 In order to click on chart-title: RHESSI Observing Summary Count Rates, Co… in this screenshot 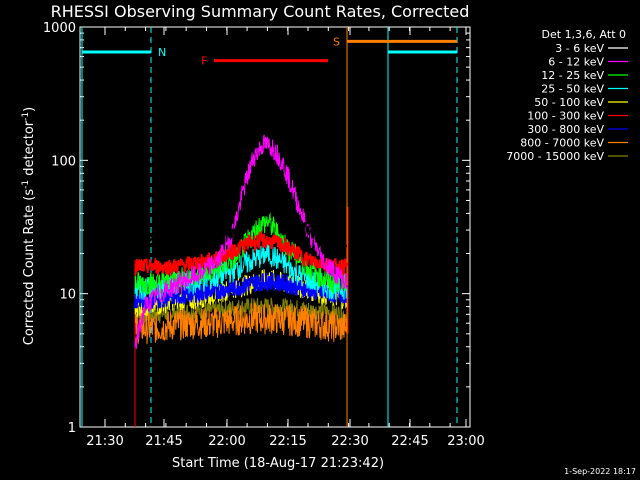, I will do `click(260, 11)`.